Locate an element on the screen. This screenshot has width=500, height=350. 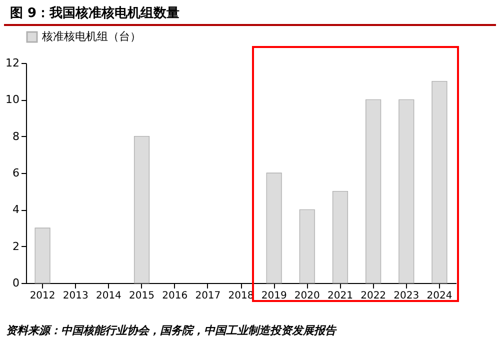
y-tick-label: 12 is located at coordinates (13, 63).